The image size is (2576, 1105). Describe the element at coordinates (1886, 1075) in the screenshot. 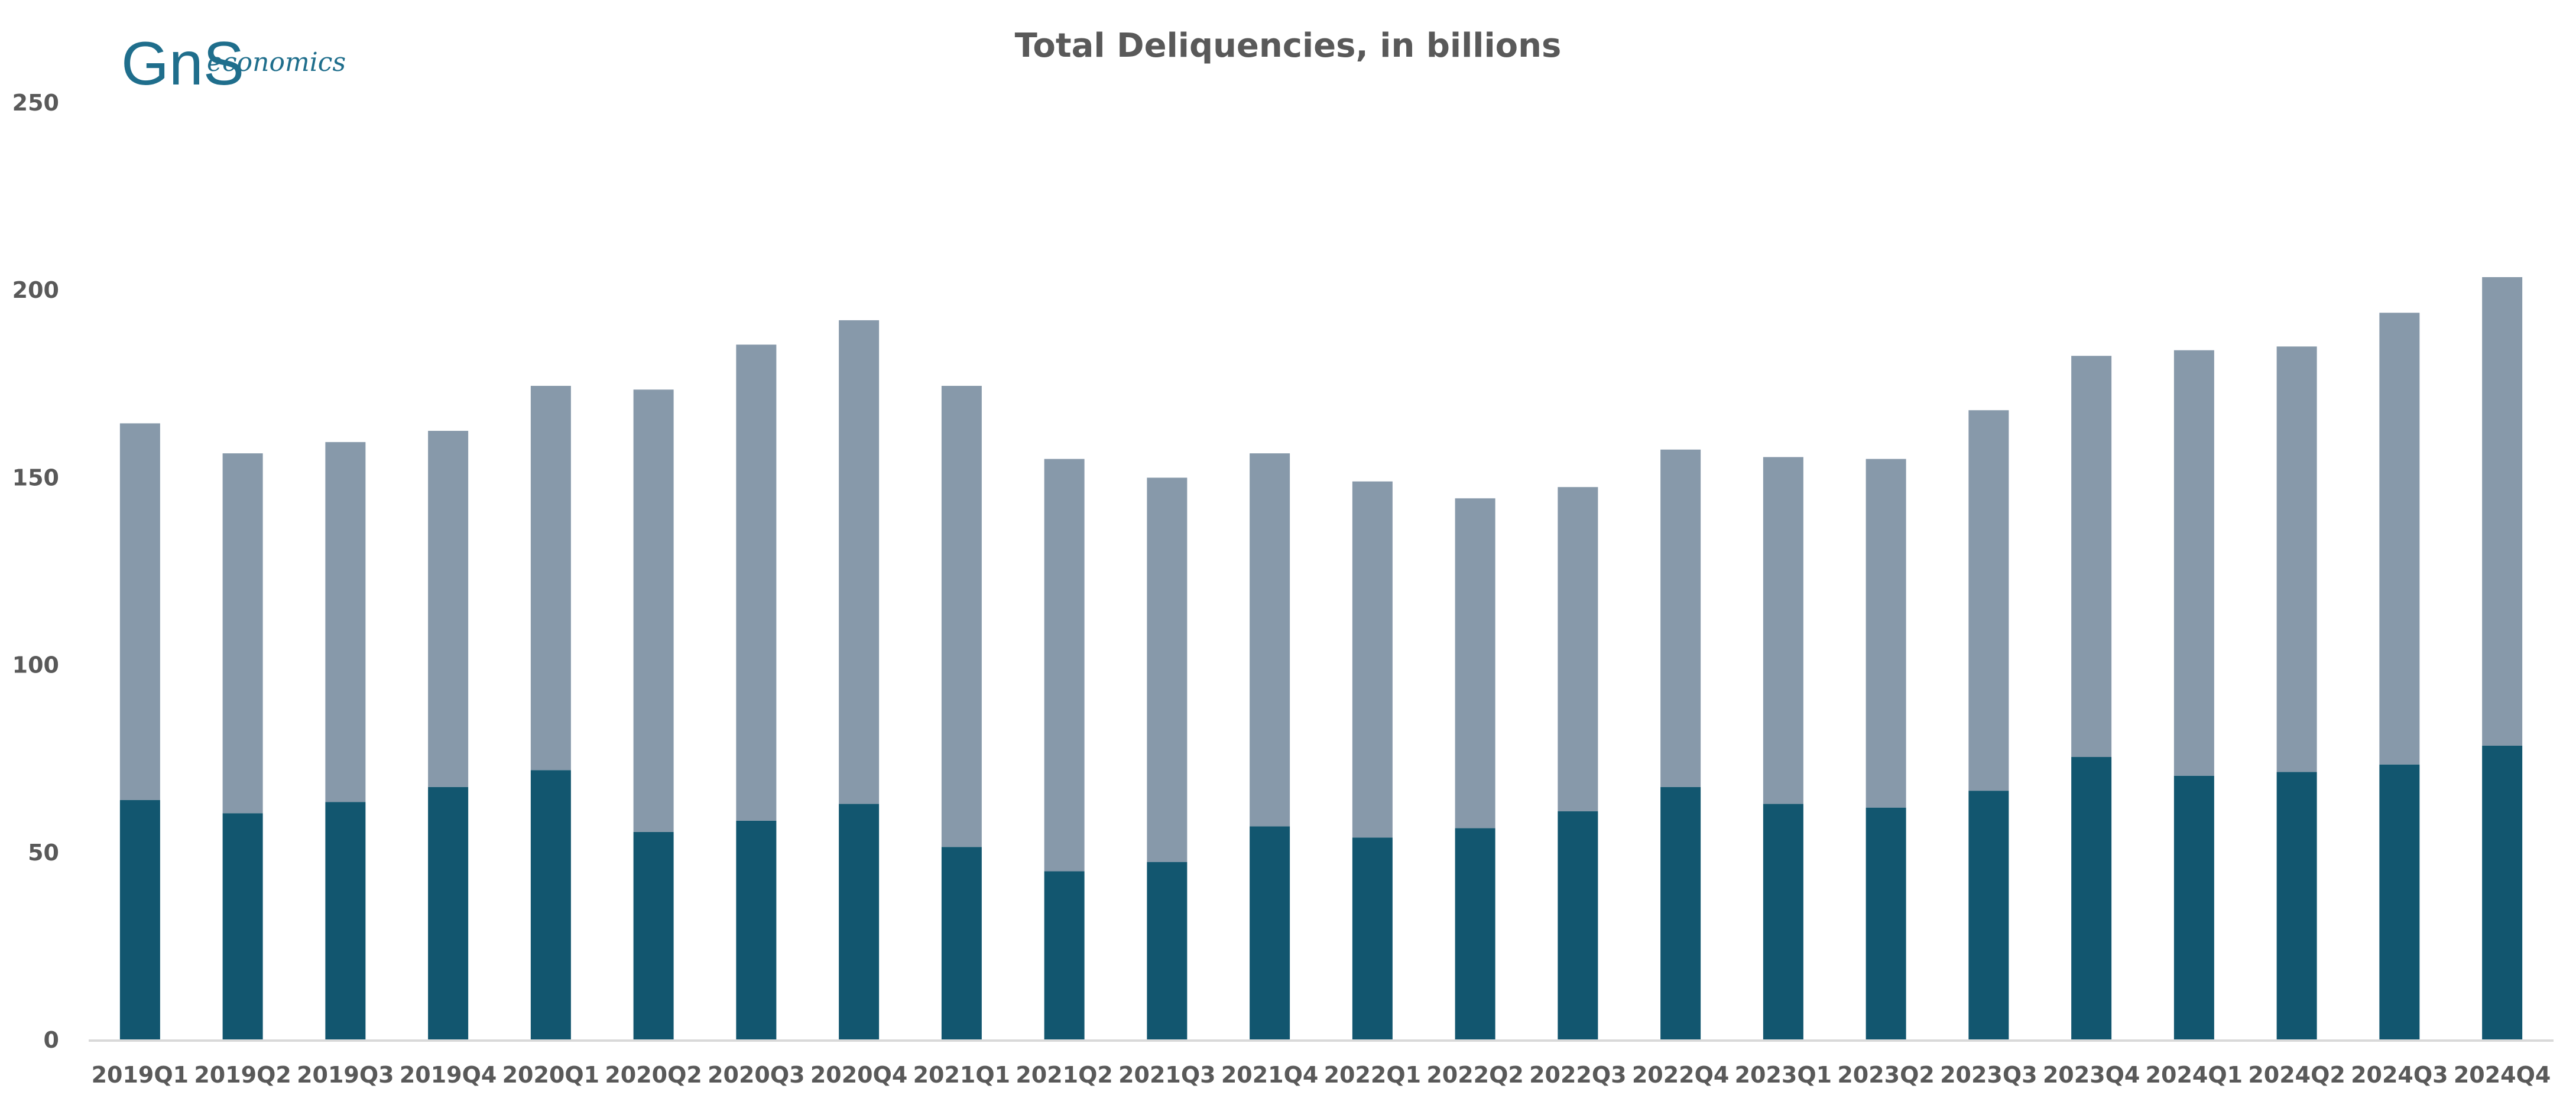

I see `x-tick-label: 2023Q2` at that location.